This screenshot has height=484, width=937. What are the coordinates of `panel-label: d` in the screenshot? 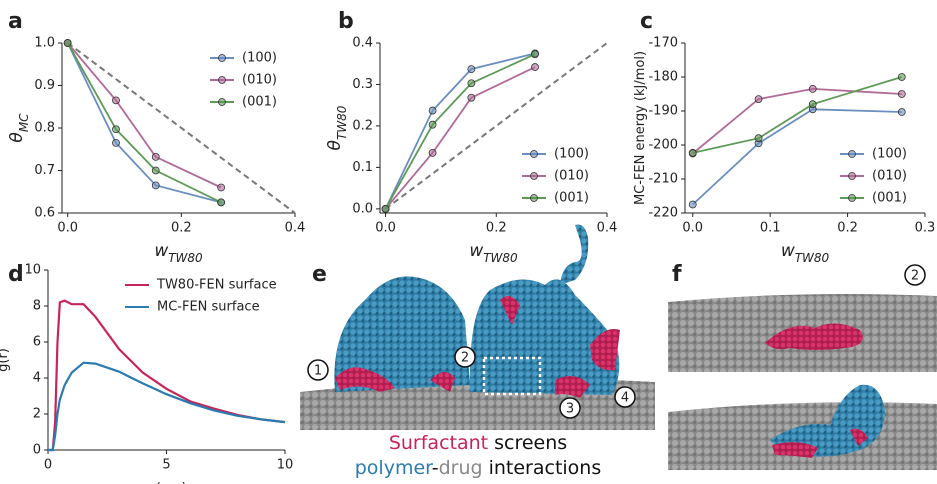 It's located at (16, 274).